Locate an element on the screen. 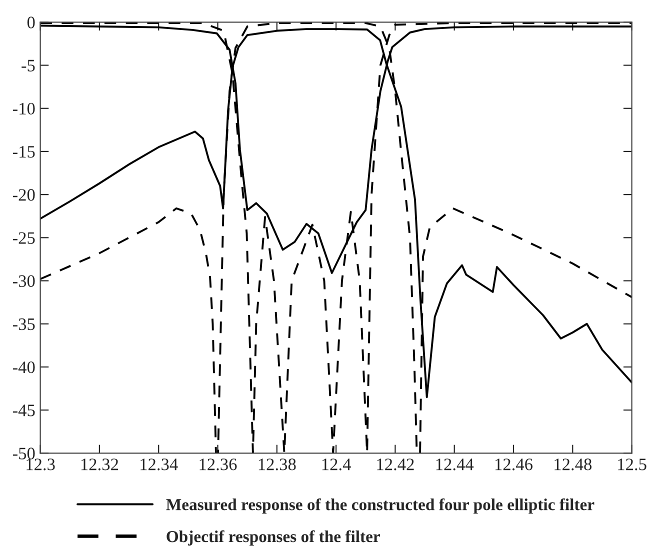  y-tick-label: -10 is located at coordinates (23, 108).